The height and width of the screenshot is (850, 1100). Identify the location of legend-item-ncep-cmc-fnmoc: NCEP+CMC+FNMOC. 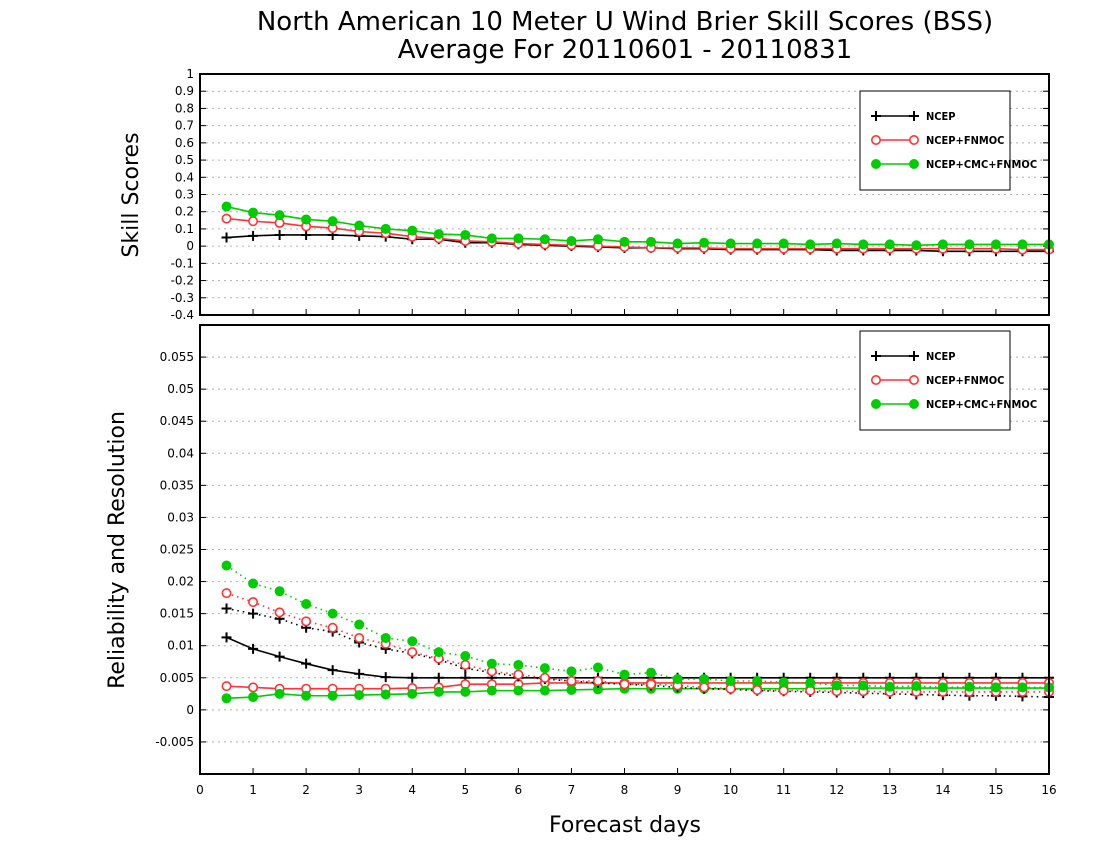
(954, 404).